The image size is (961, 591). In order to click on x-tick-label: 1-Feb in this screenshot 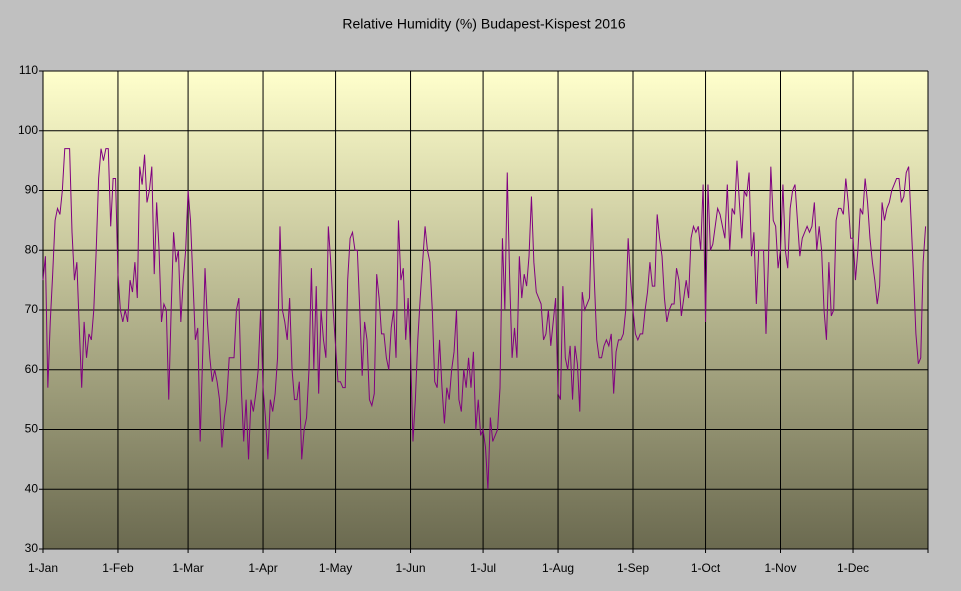, I will do `click(118, 568)`.